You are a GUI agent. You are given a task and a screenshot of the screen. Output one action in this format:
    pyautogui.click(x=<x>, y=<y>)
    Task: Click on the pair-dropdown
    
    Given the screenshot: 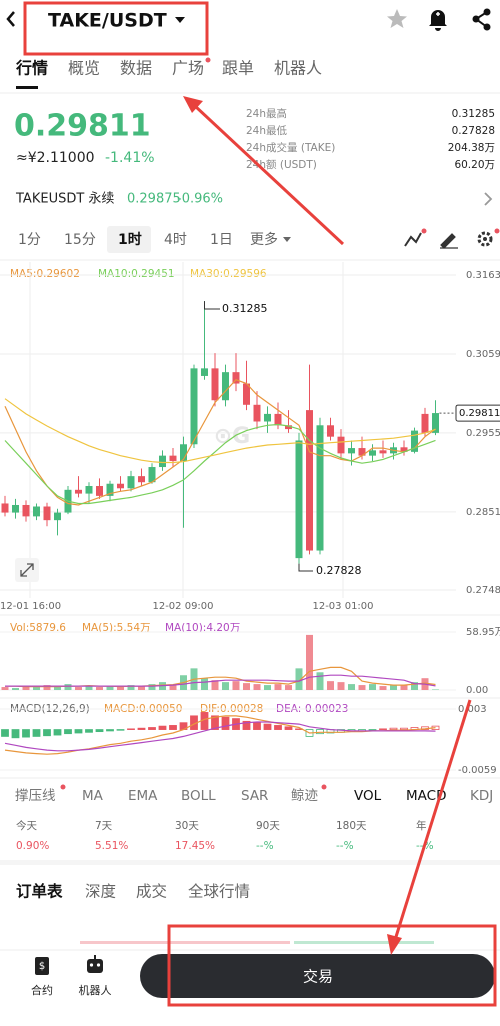 What is the action you would take?
    pyautogui.click(x=180, y=20)
    